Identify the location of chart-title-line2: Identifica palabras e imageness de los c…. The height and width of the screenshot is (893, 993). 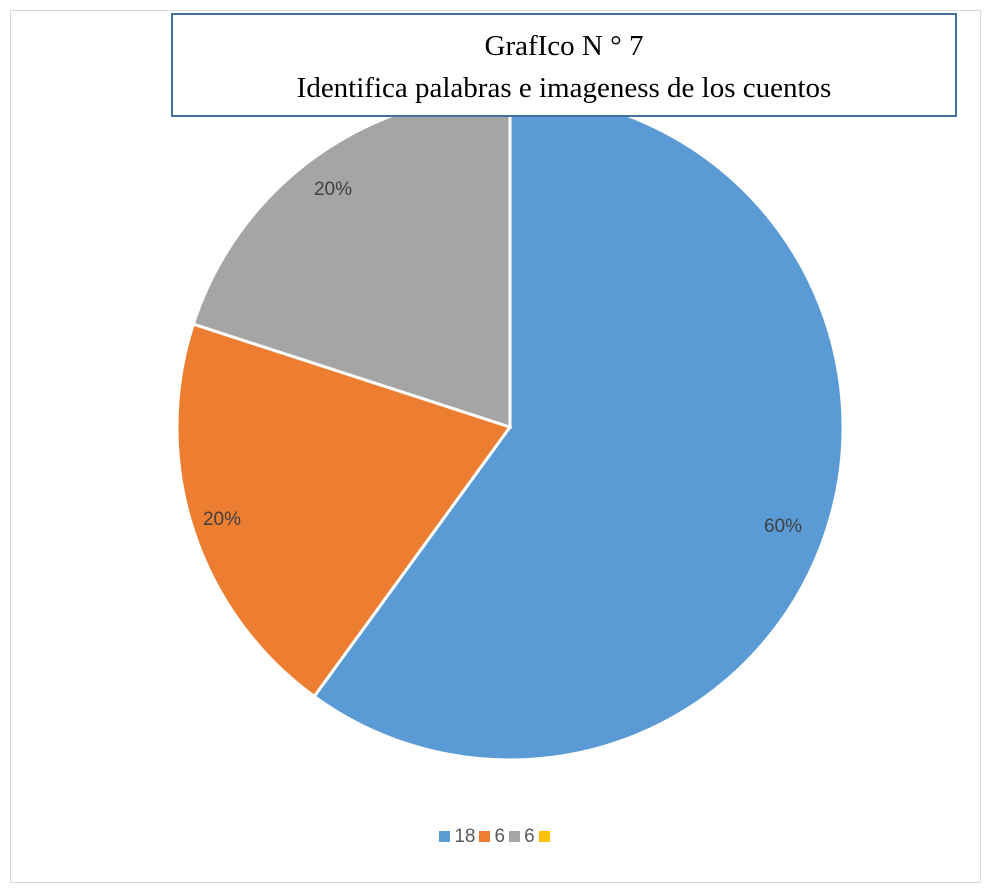
(564, 88).